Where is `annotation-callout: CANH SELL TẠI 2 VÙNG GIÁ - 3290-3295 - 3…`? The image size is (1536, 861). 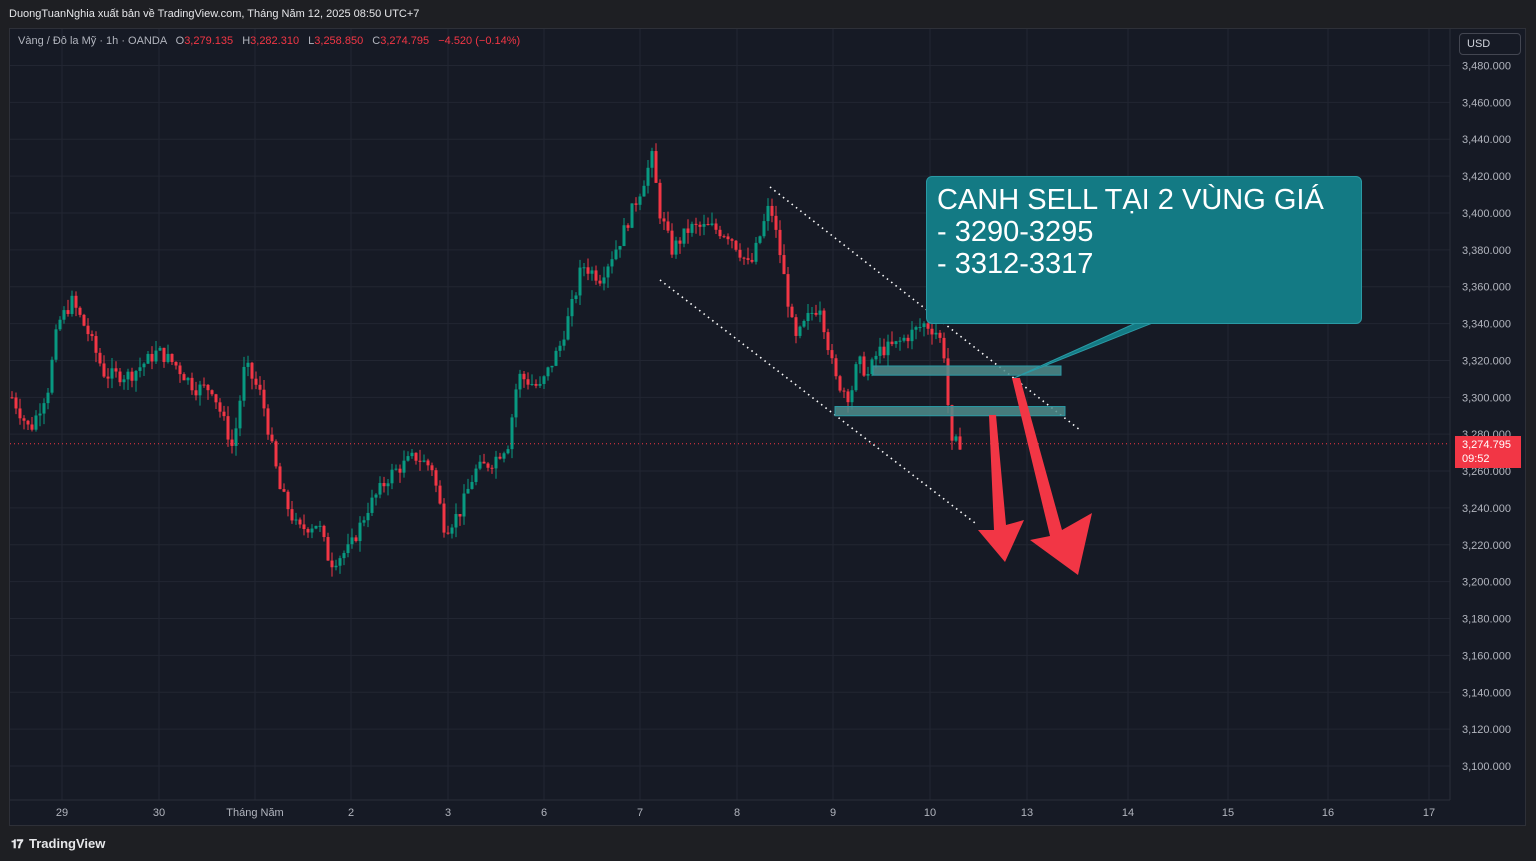 annotation-callout: CANH SELL TẠI 2 VÙNG GIÁ - 3290-3295 - 3… is located at coordinates (1144, 250).